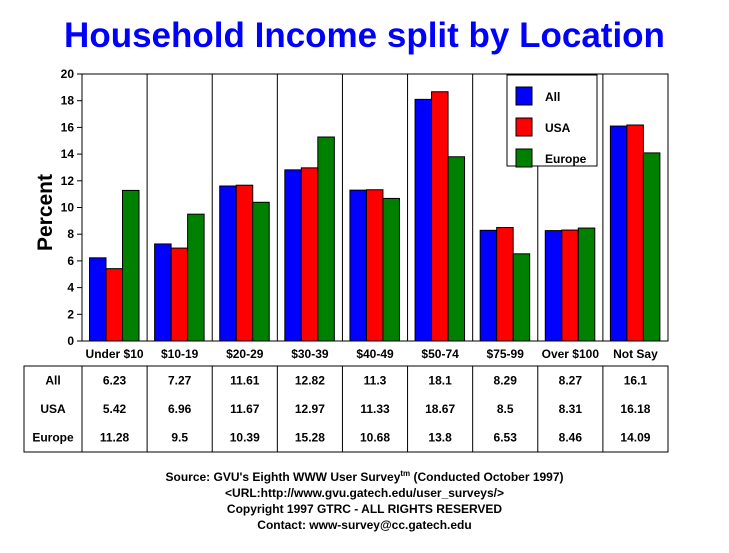  Describe the element at coordinates (346, 409) in the screenshot. I see `data-table` at that location.